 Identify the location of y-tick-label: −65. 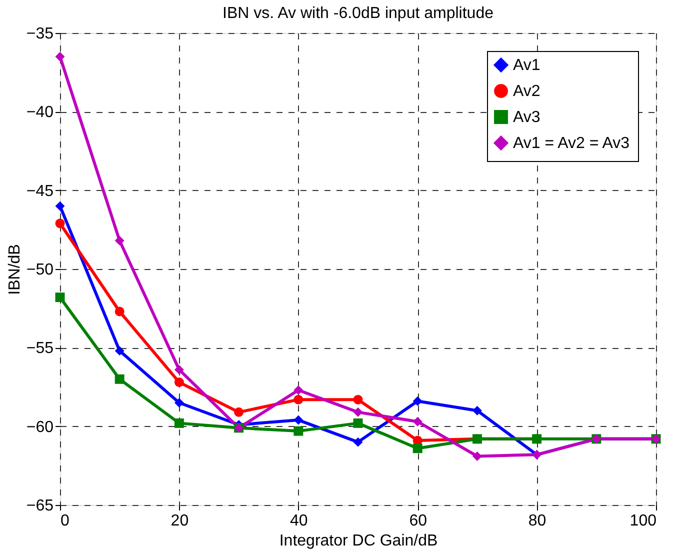
(40, 506).